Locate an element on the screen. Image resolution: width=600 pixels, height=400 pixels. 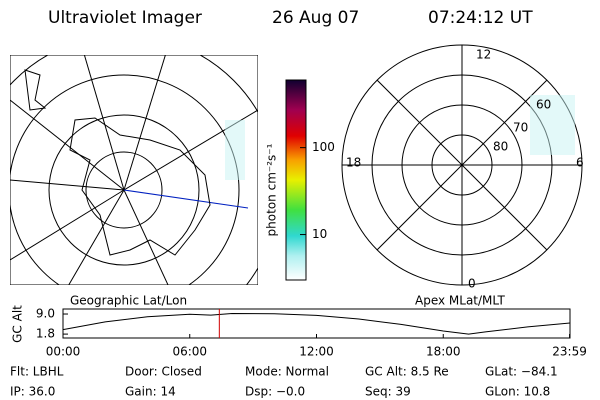
gc-alt-line is located at coordinates (316, 323).